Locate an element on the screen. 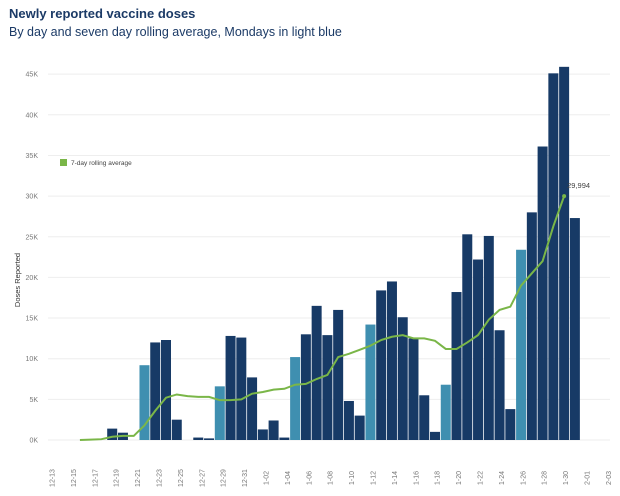 This screenshot has height=496, width=620. x-tick-label: 1-12 is located at coordinates (374, 478).